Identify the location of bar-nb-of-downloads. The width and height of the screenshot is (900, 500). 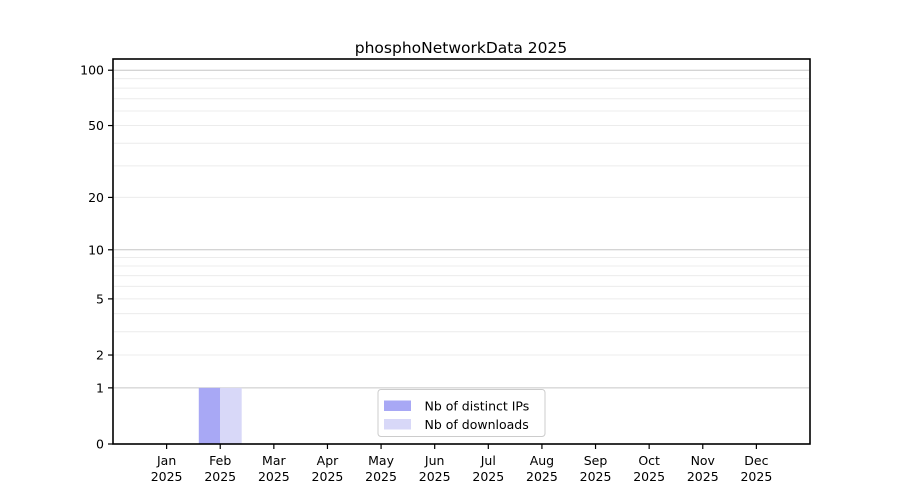
(231, 415).